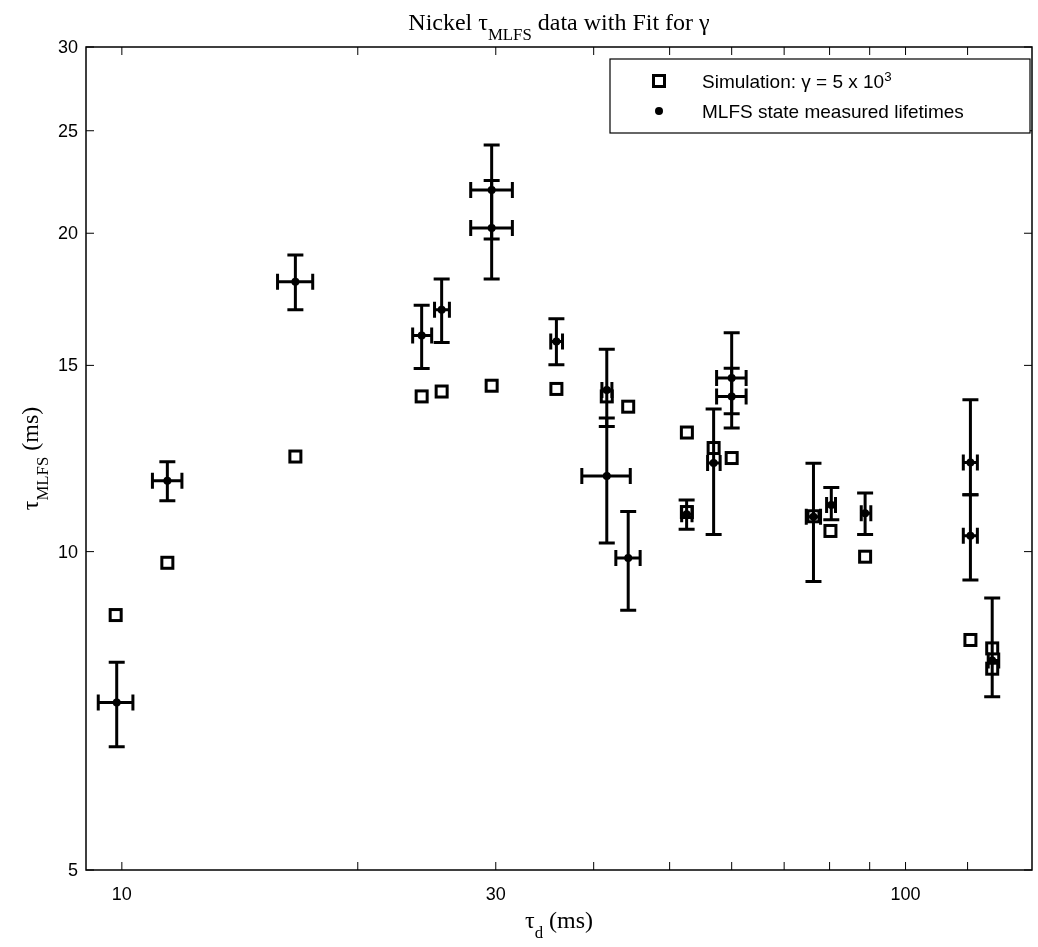 This screenshot has width=1038, height=947. Describe the element at coordinates (495, 894) in the screenshot. I see `x-tick-label: 30` at that location.